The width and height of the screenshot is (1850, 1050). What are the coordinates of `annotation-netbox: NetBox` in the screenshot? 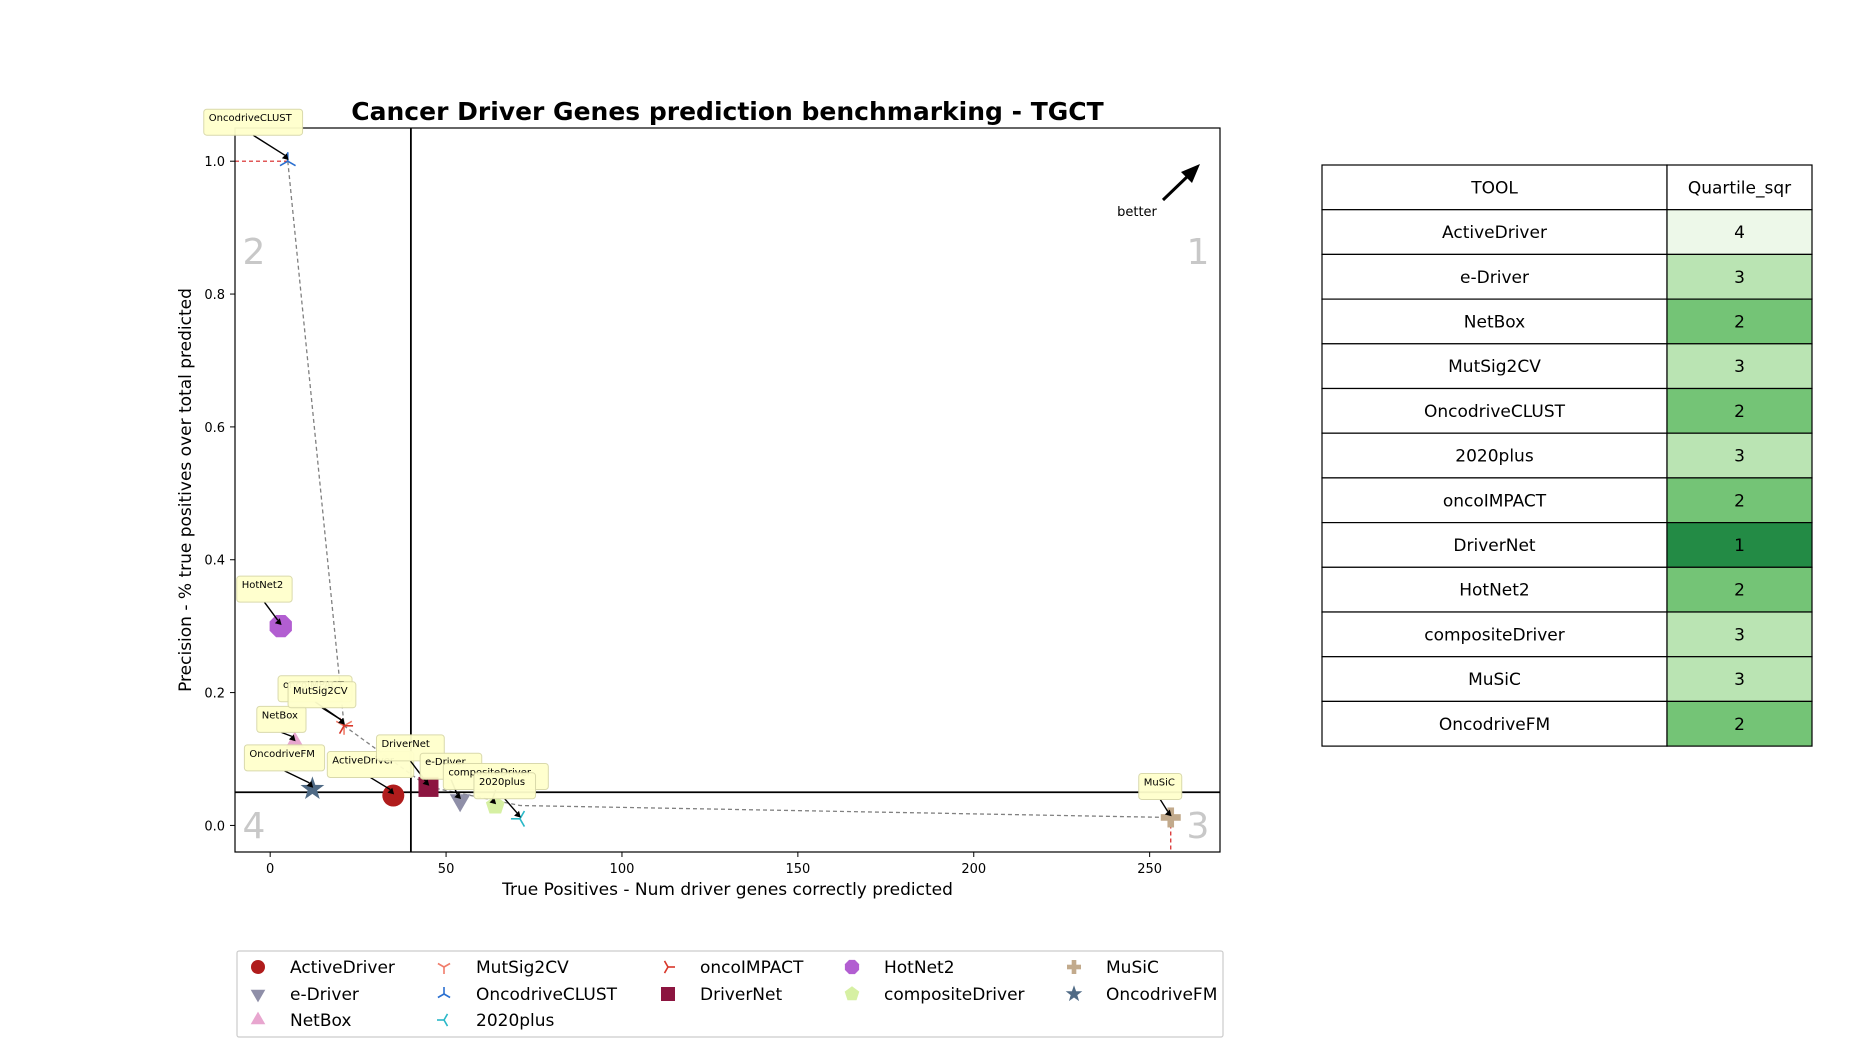 It's located at (281, 723).